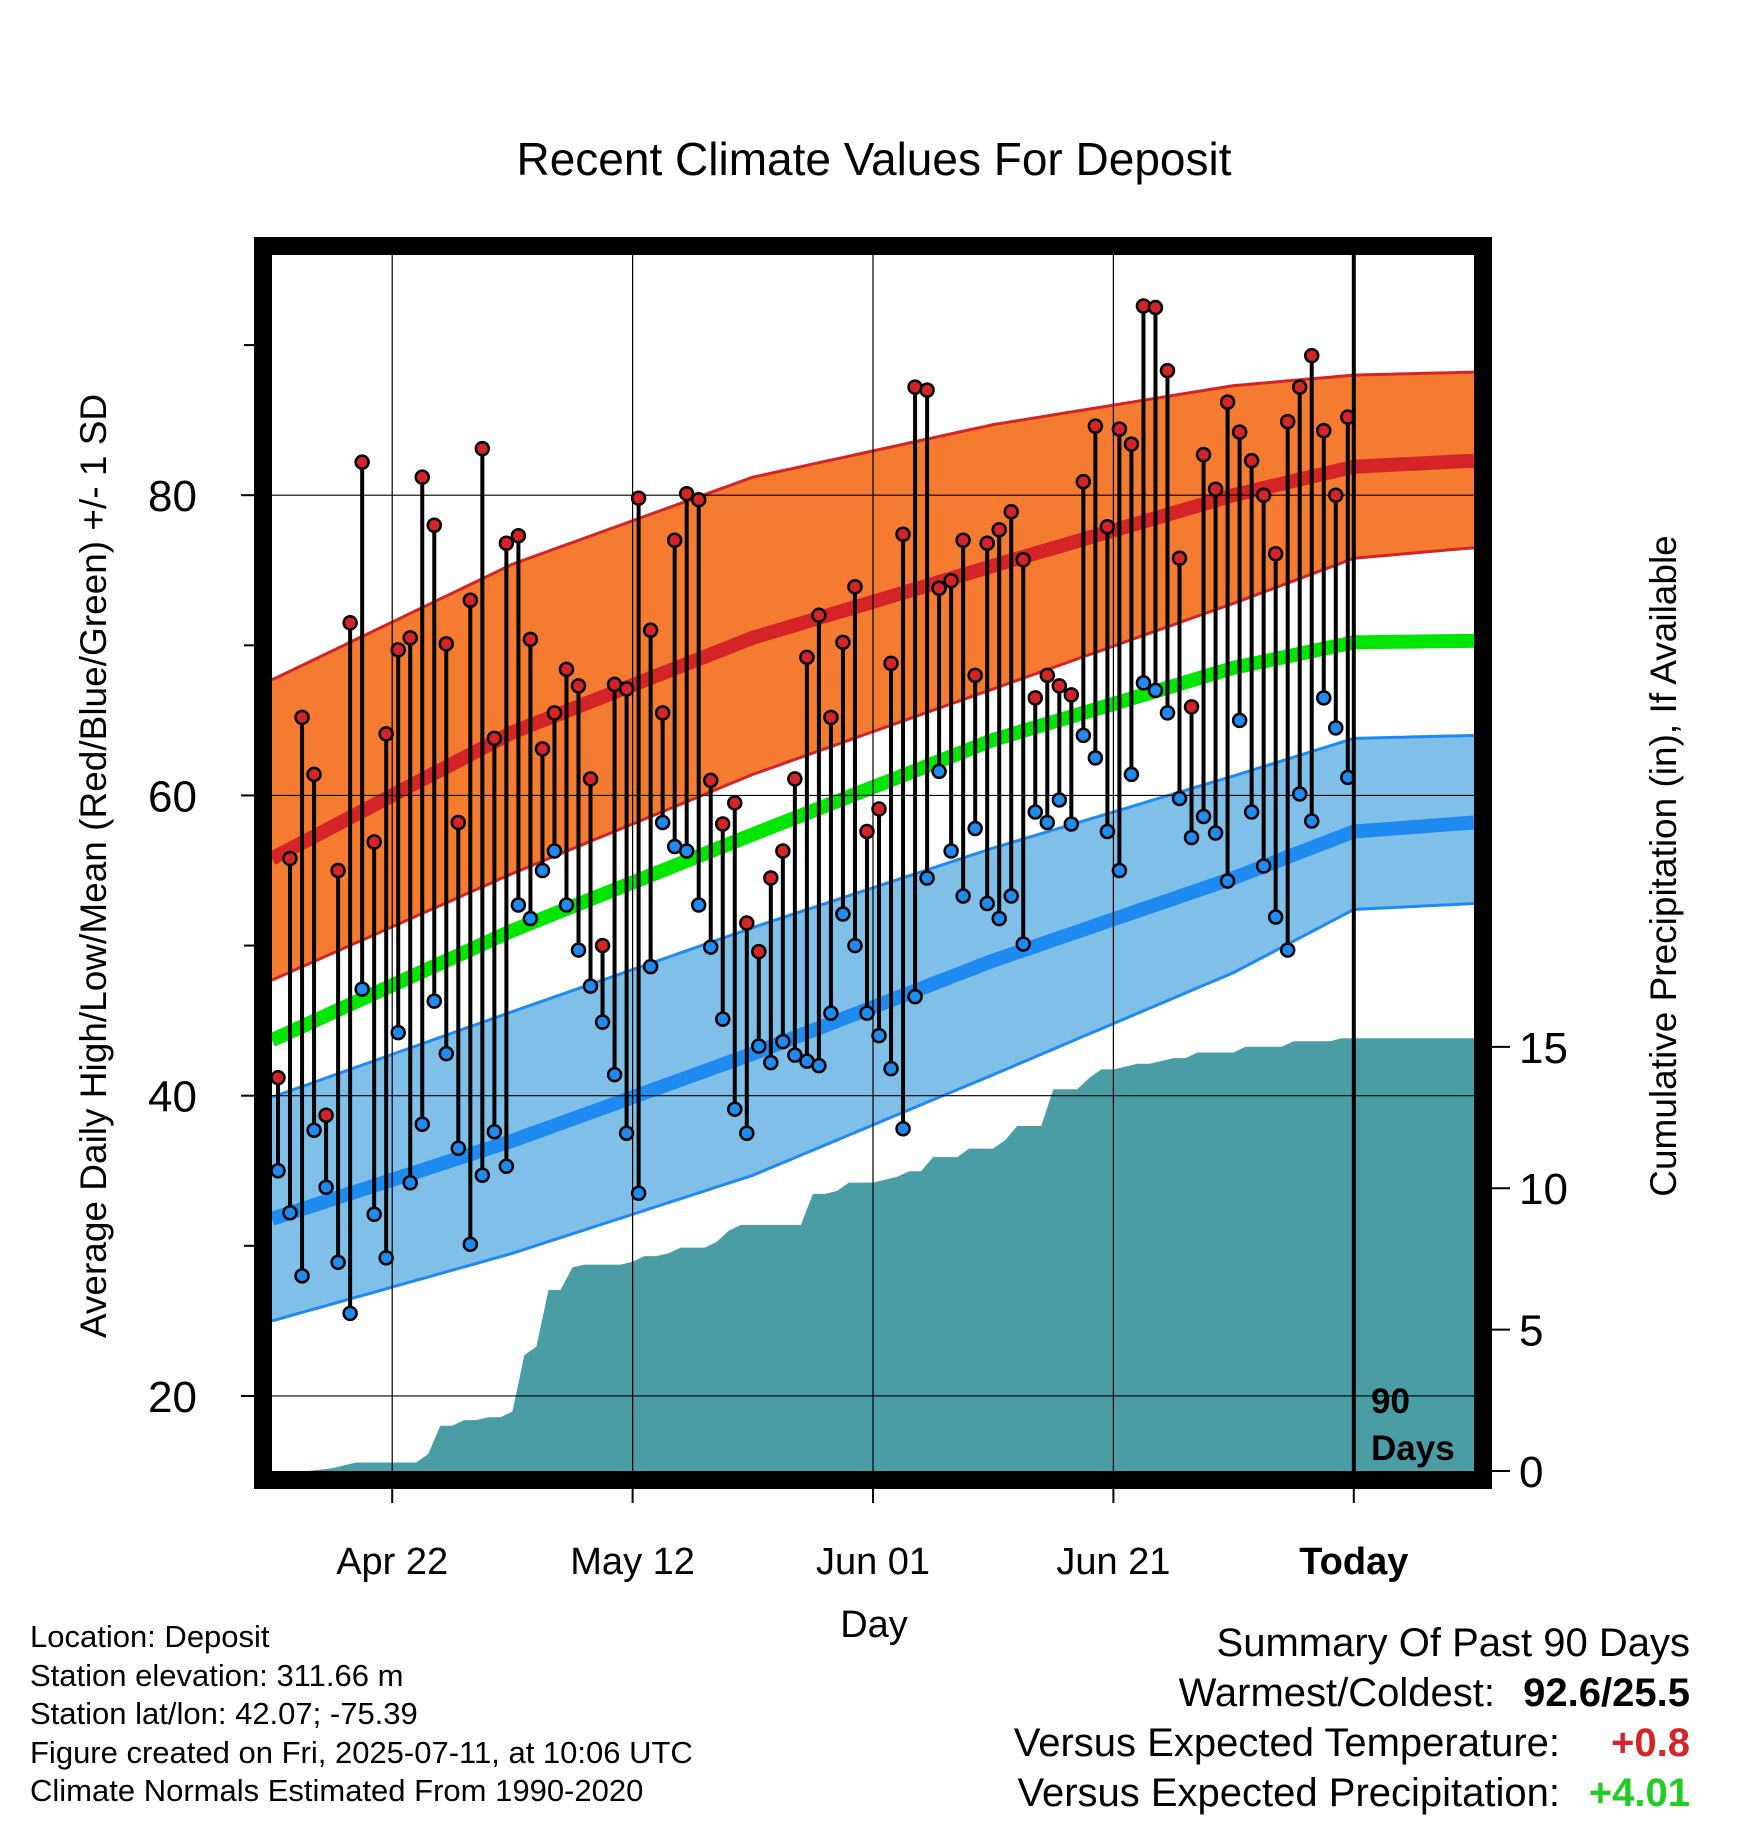 This screenshot has height=1828, width=1748. I want to click on x-tick-label: Today, so click(1353, 1562).